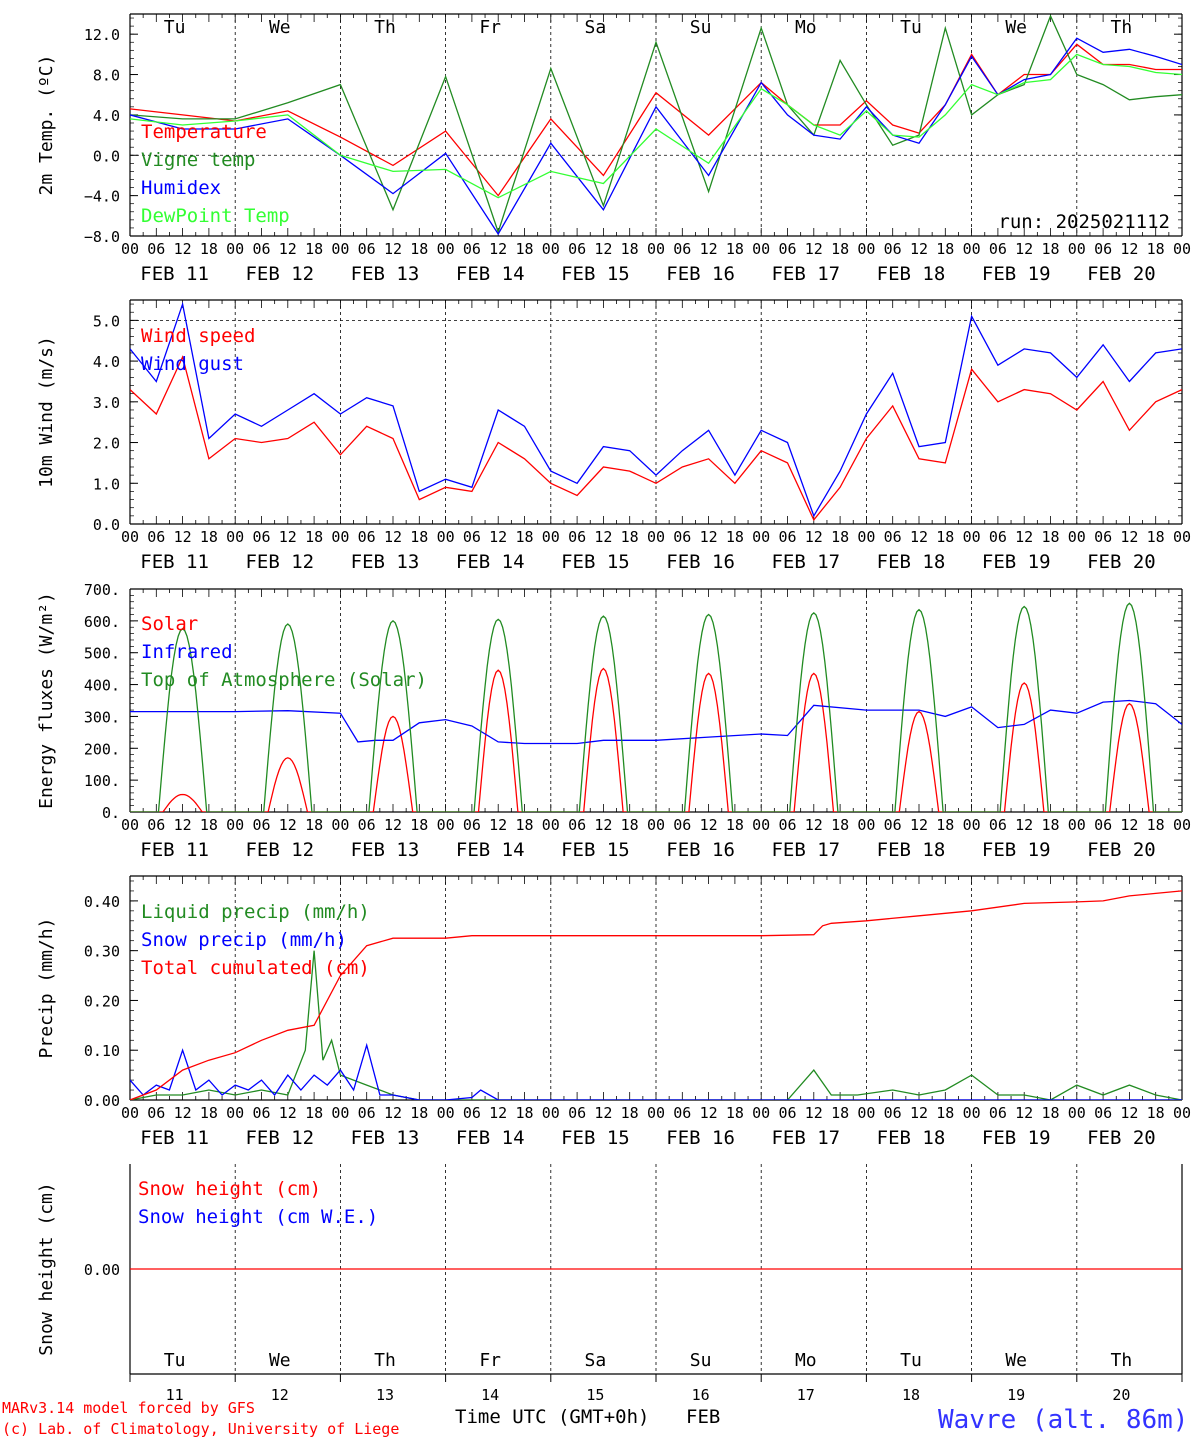 Image resolution: width=1194 pixels, height=1440 pixels. I want to click on day-number-label: 18, so click(911, 1395).